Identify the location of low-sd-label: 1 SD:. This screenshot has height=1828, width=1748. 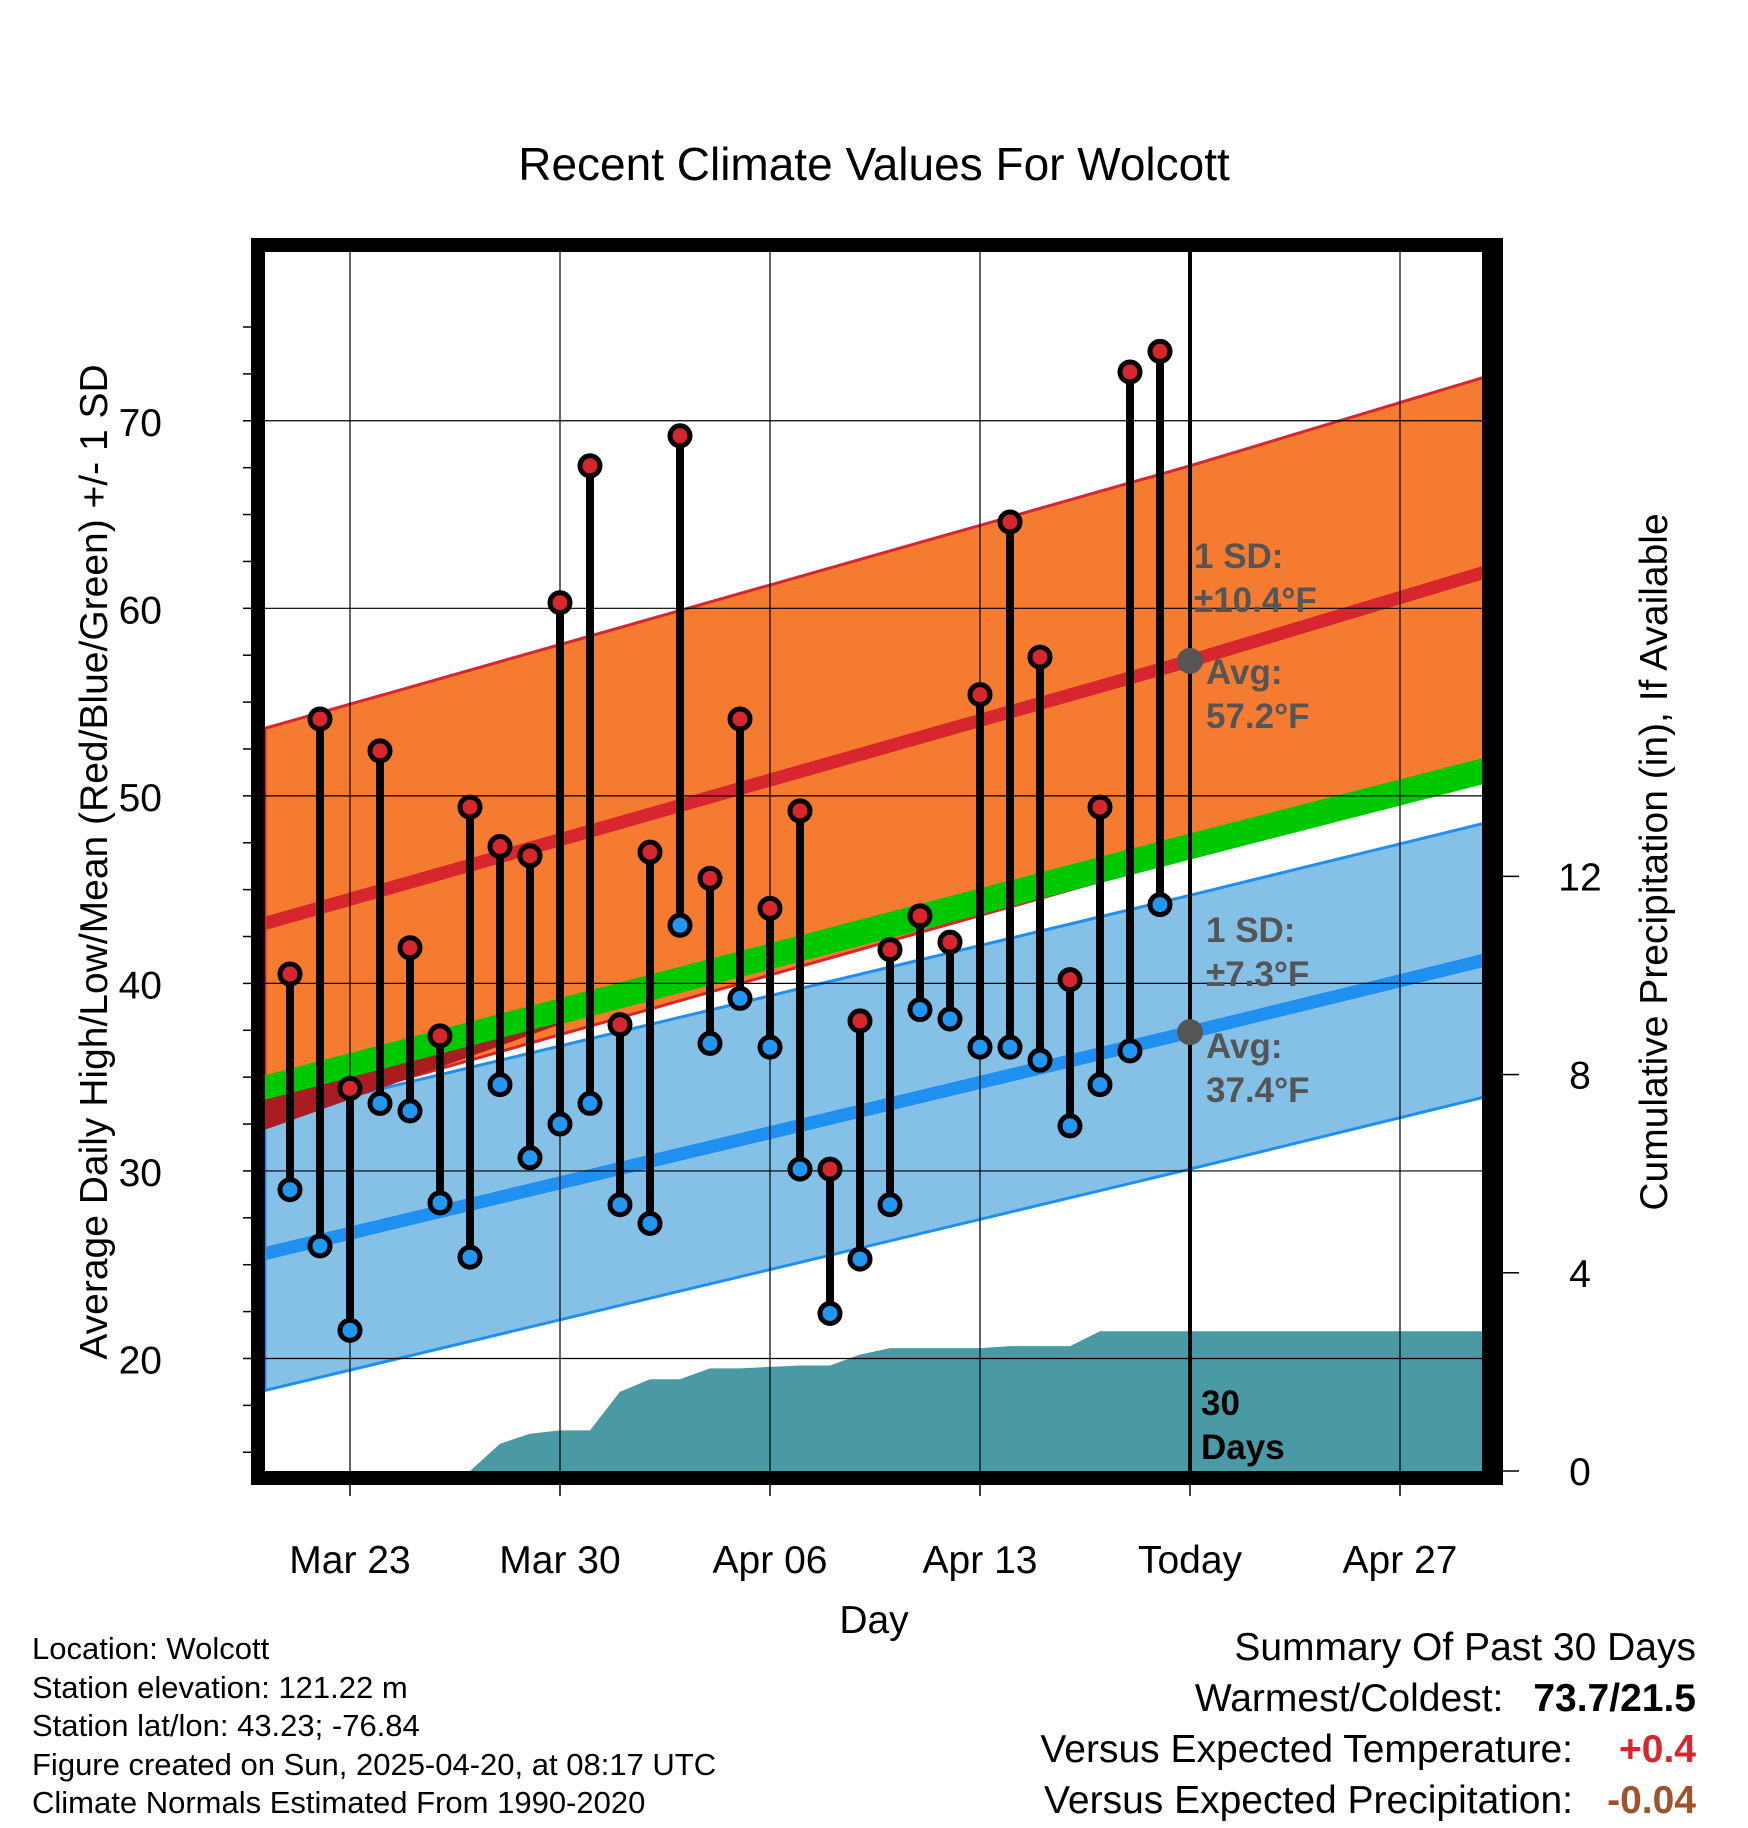
(1250, 930).